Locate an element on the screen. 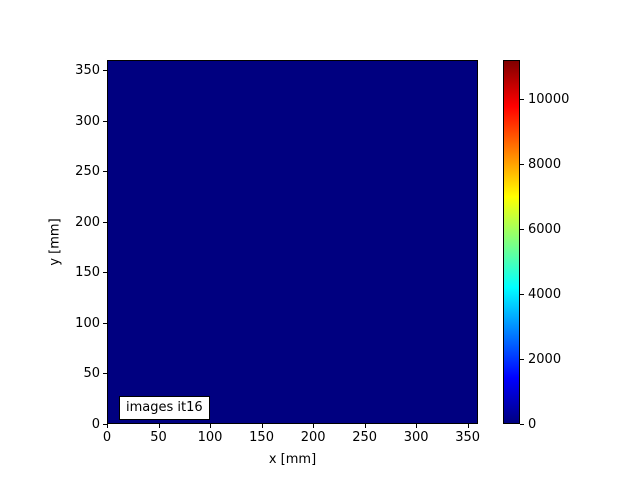  colorbar-tick-label: 4000 is located at coordinates (545, 294).